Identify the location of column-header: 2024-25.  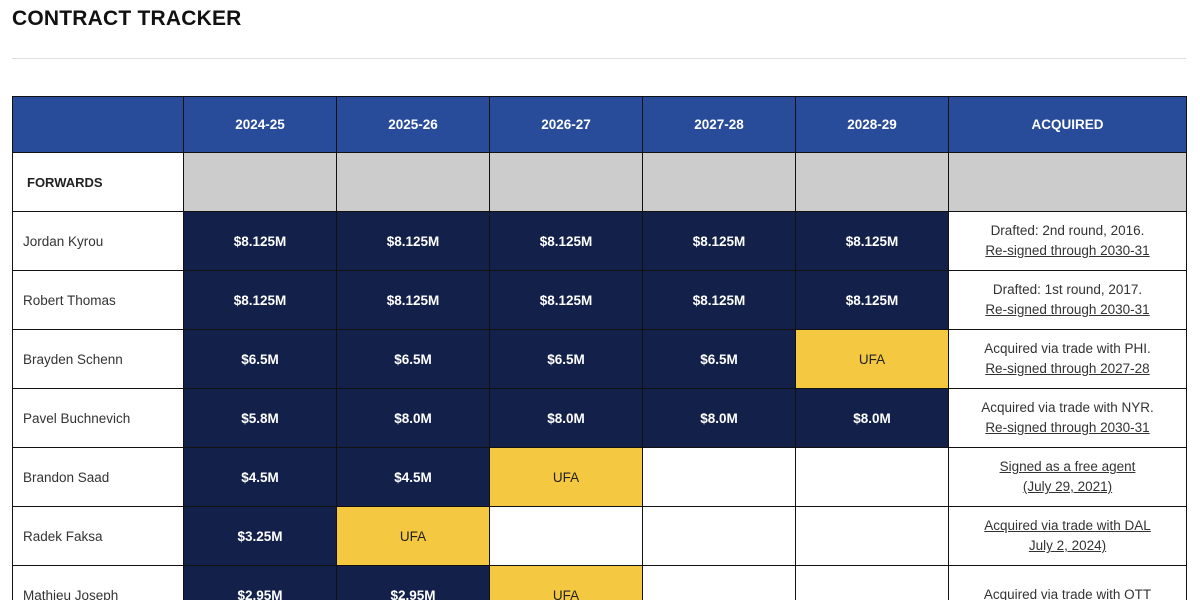
(260, 124).